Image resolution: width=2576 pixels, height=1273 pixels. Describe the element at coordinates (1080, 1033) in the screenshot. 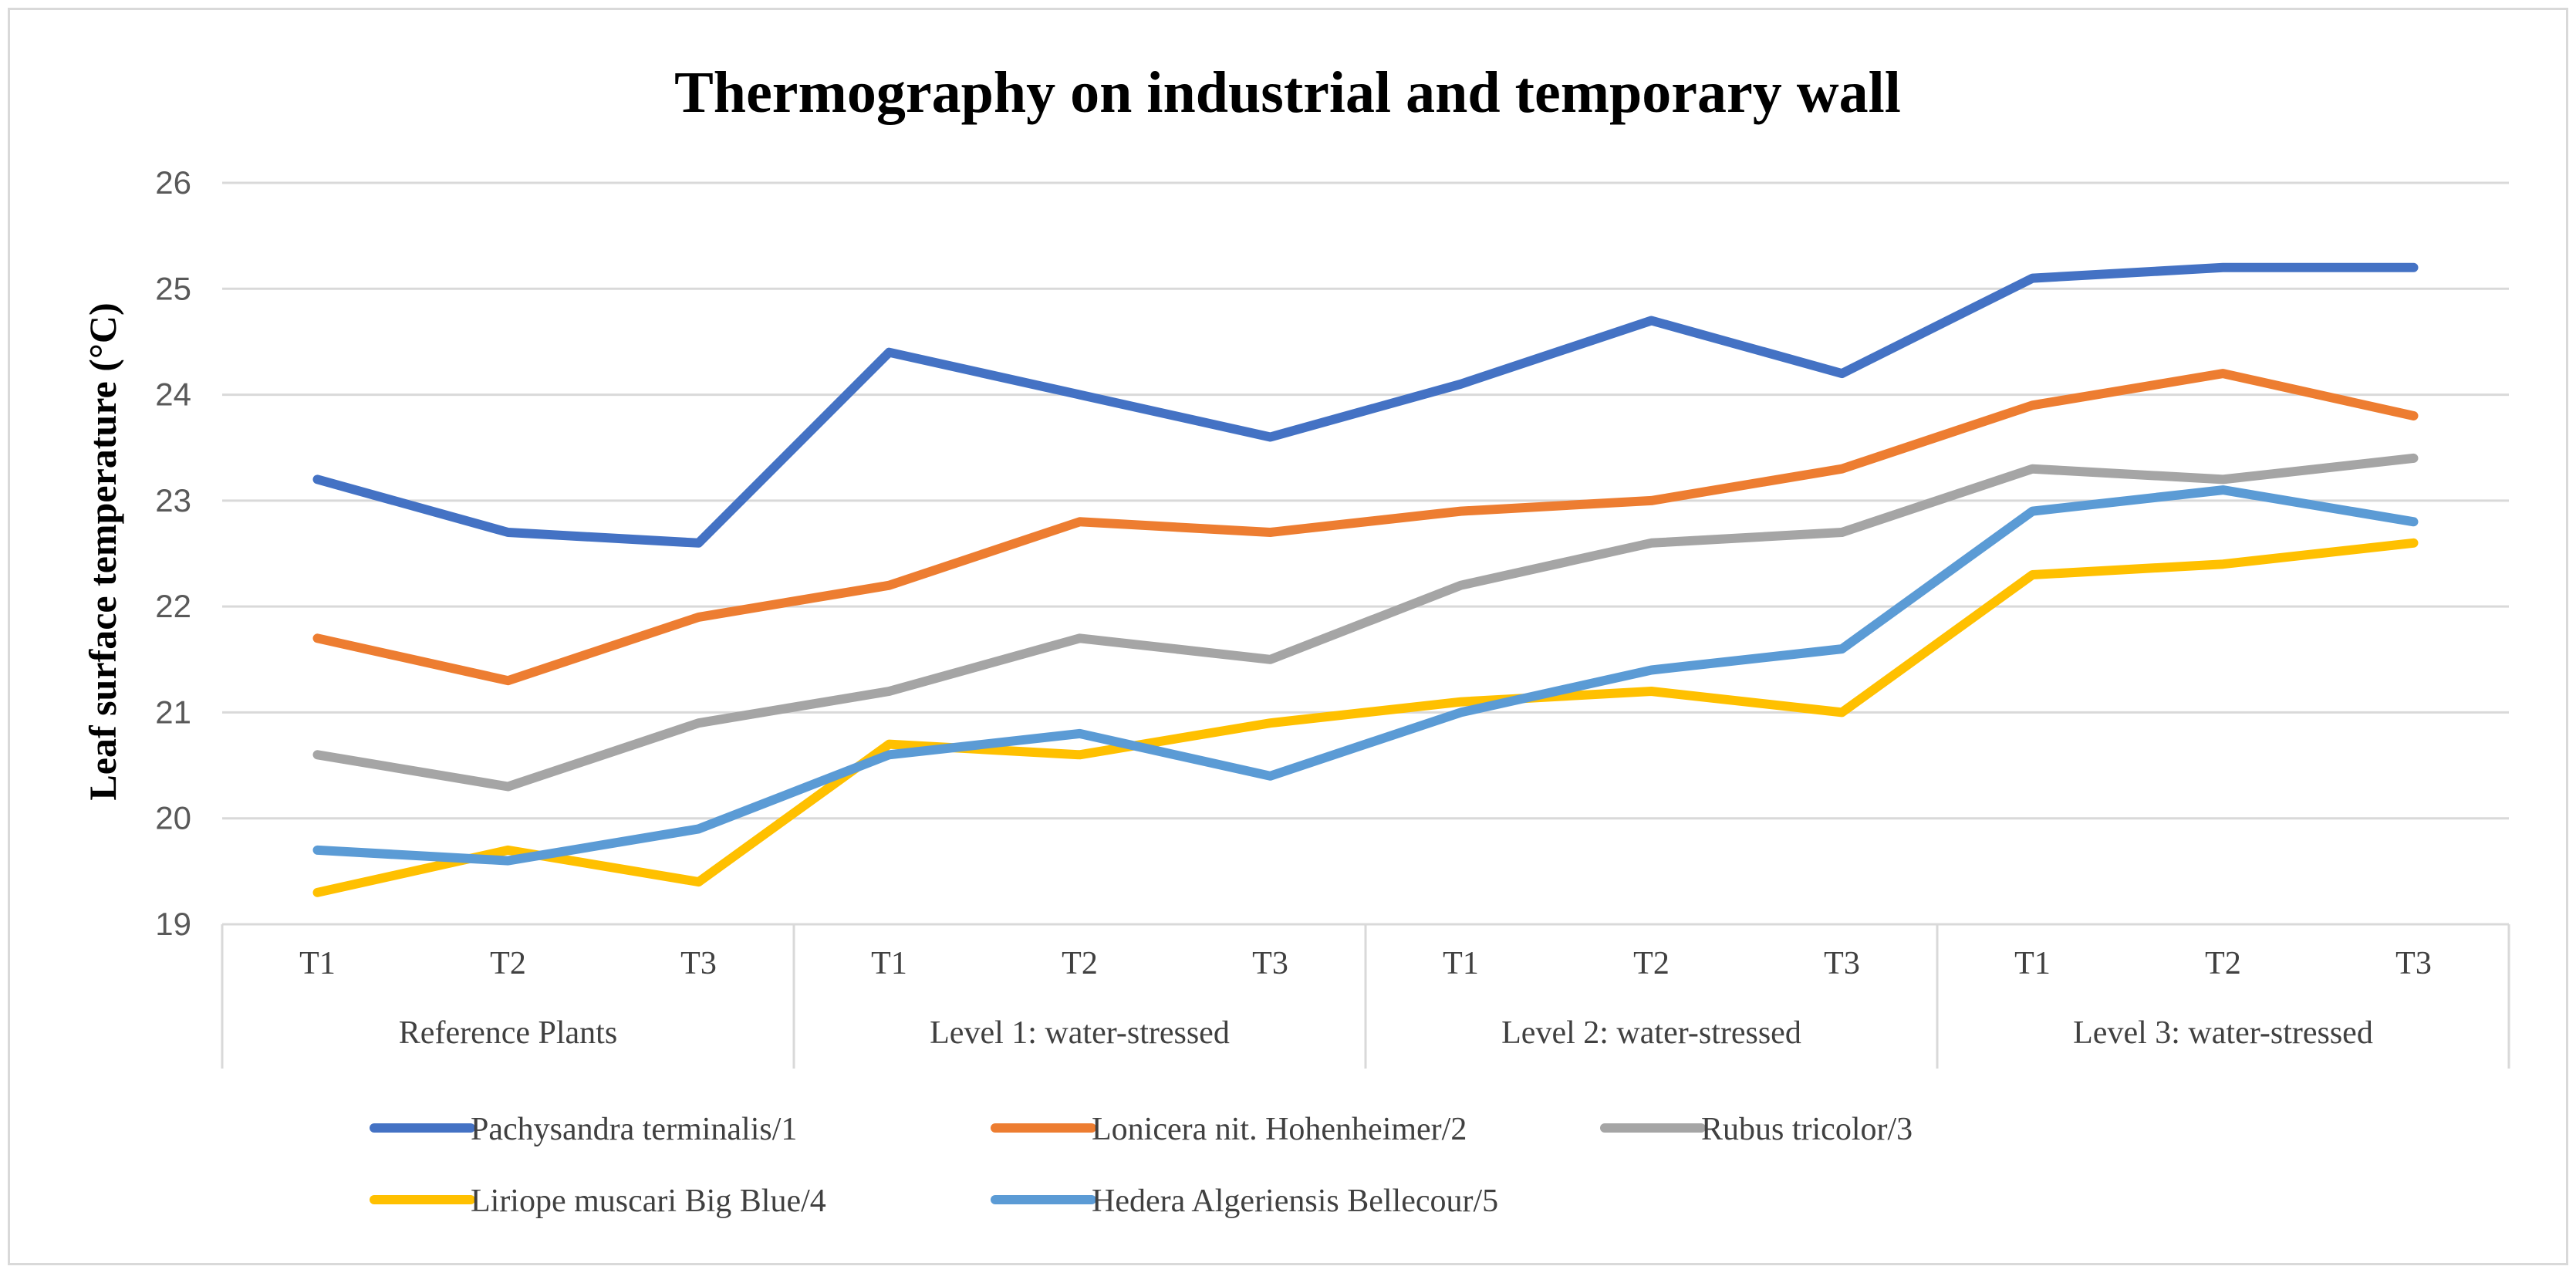

I see `group-label: Level 1: water-stressed` at that location.